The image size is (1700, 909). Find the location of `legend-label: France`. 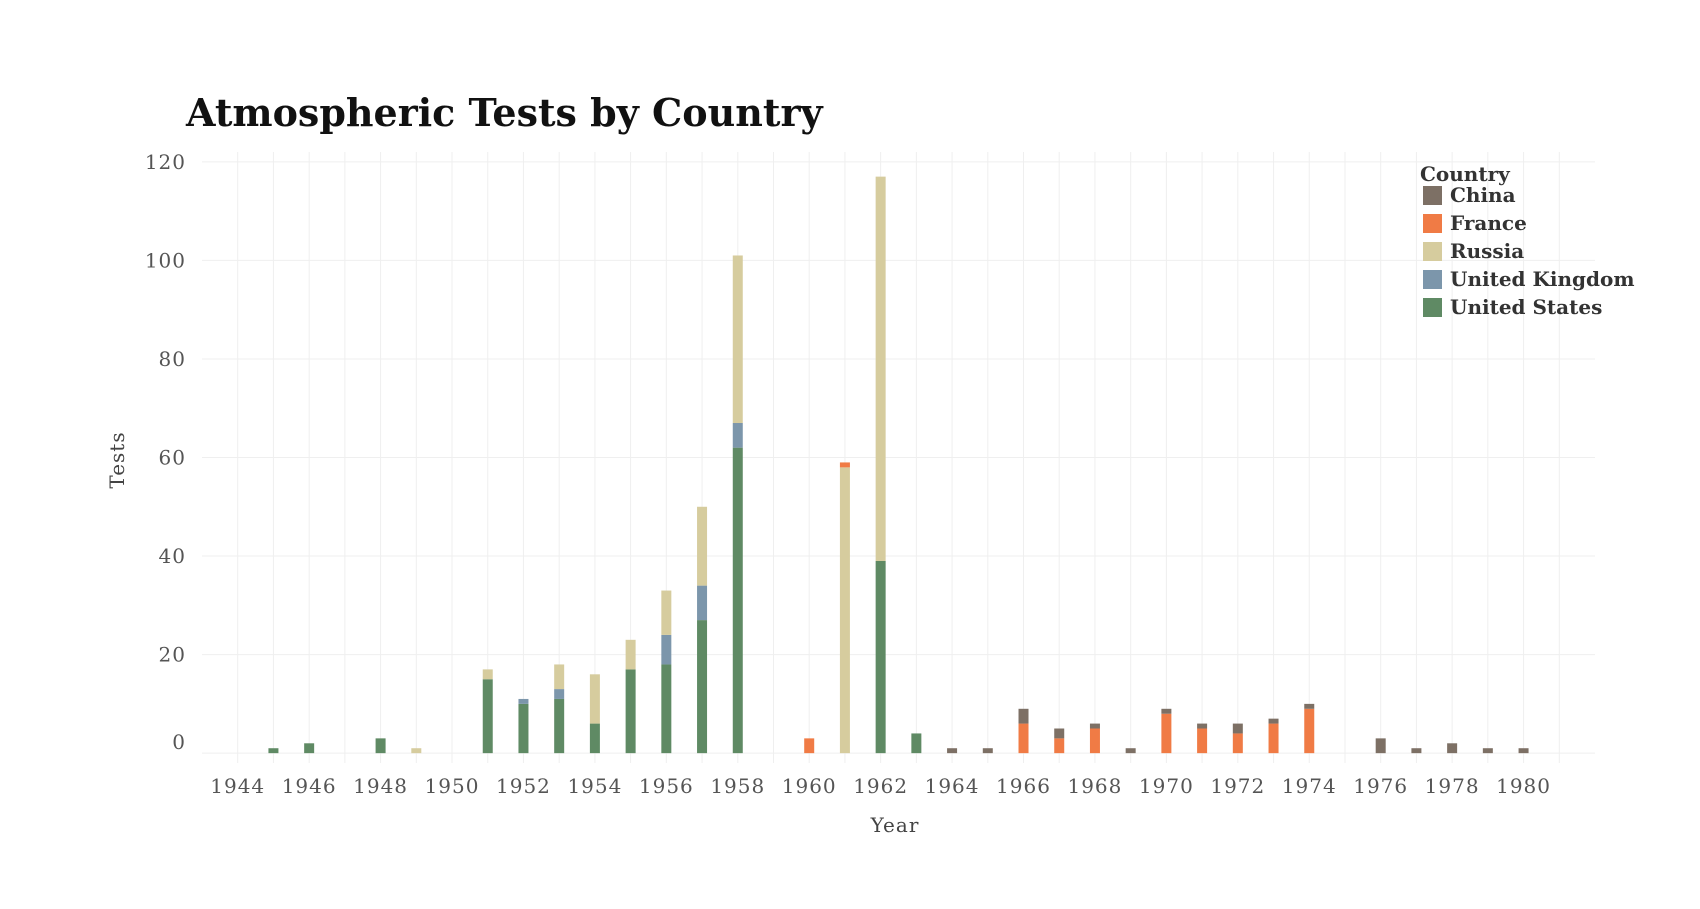

legend-label: France is located at coordinates (1488, 223).